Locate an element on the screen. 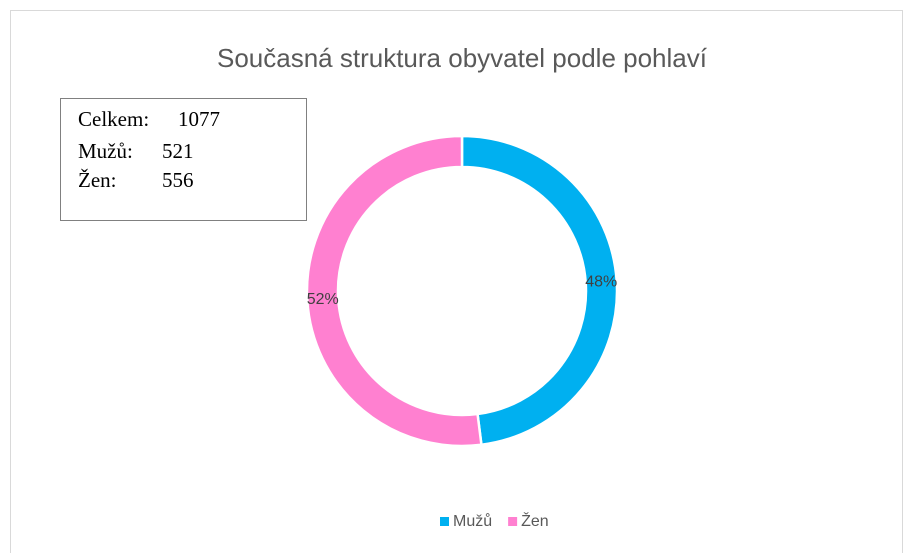 The height and width of the screenshot is (553, 904). data-label: 48% is located at coordinates (601, 281).